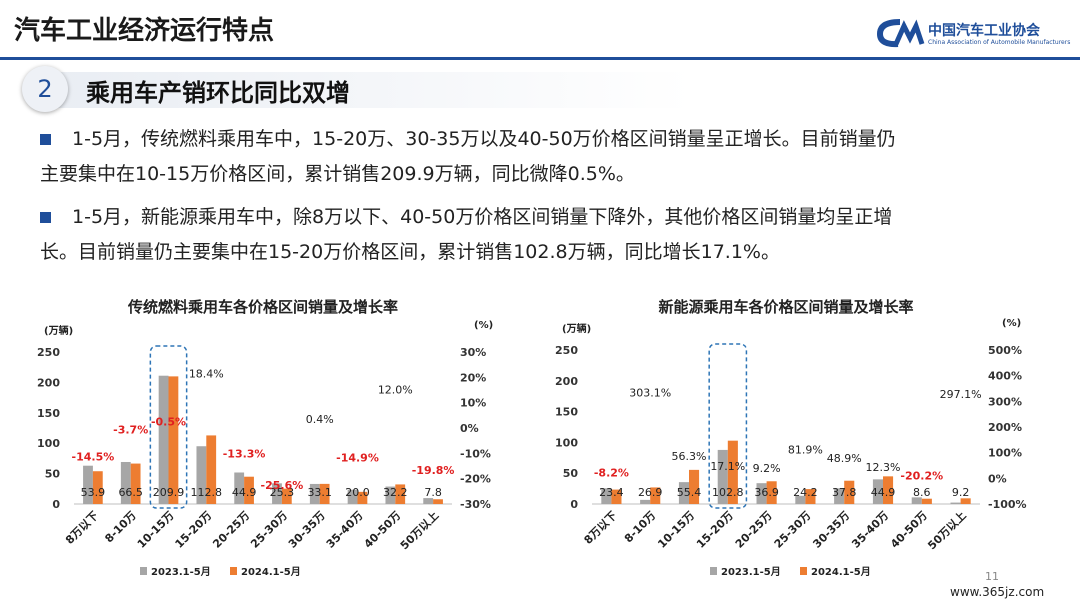 The image size is (1080, 607). I want to click on bar-value-label: 44.9, so click(244, 492).